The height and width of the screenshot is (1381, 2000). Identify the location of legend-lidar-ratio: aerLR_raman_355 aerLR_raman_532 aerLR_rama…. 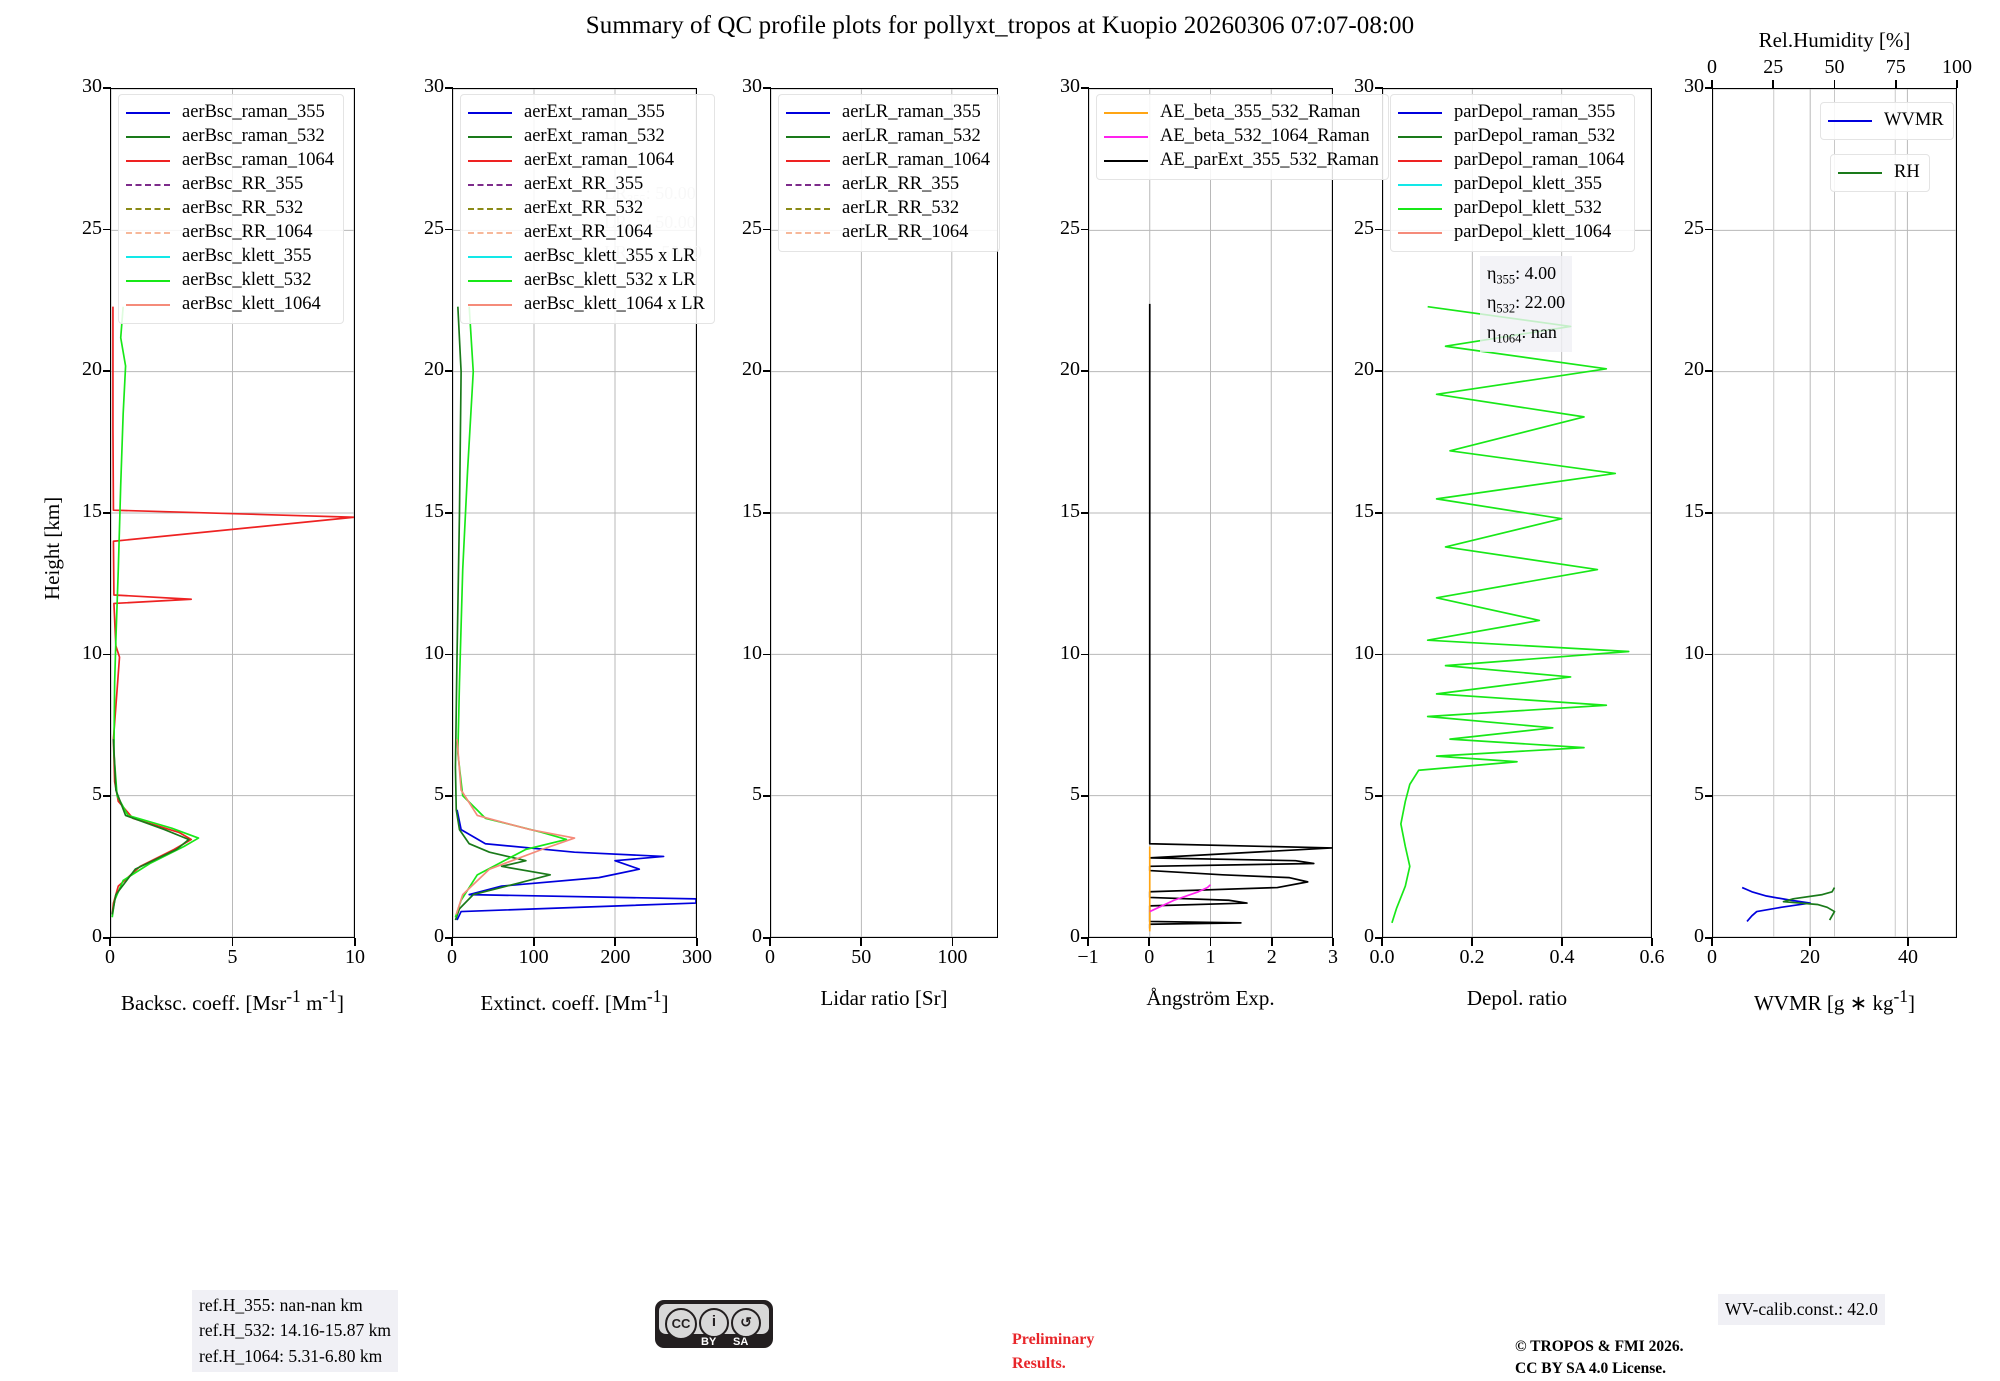
(889, 173).